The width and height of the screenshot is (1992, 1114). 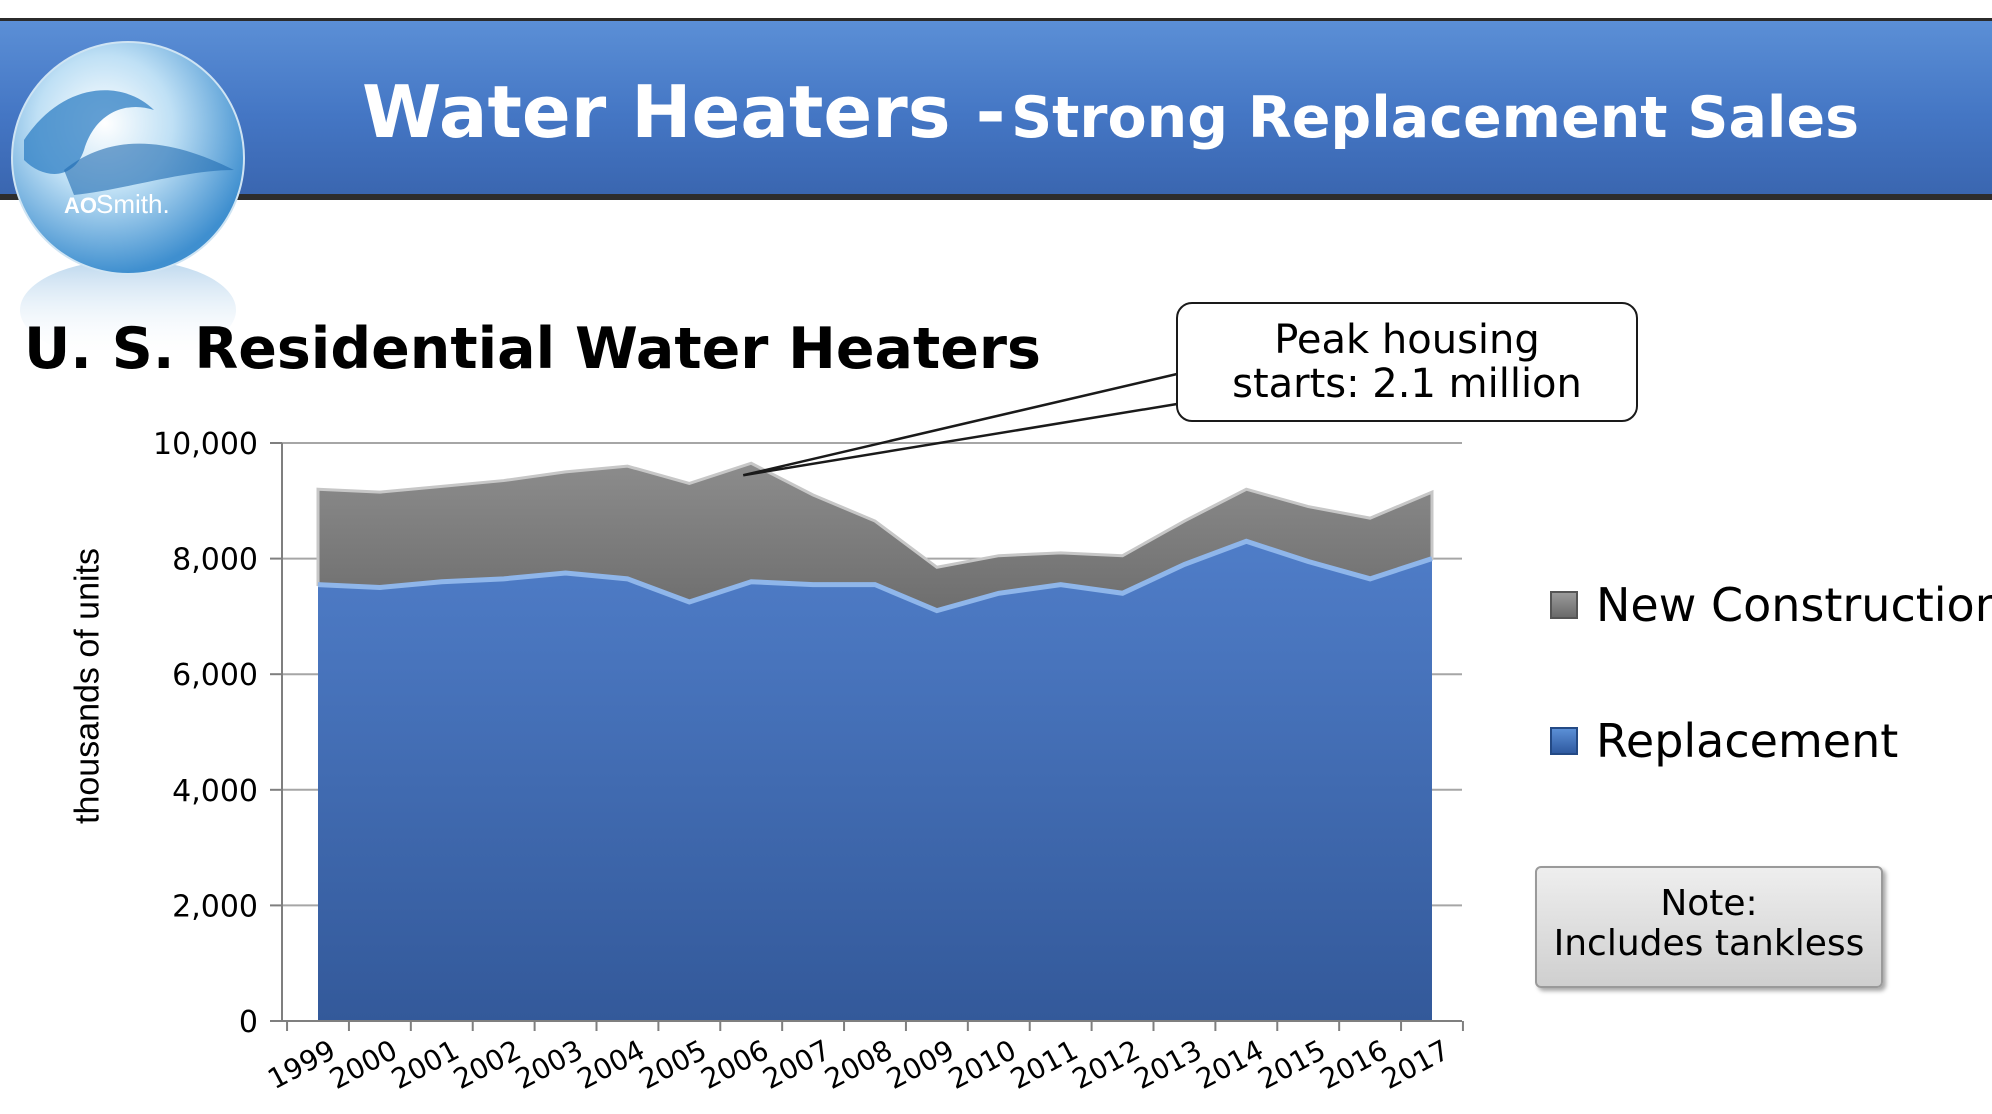 I want to click on logo-mark: AO, so click(x=80, y=205).